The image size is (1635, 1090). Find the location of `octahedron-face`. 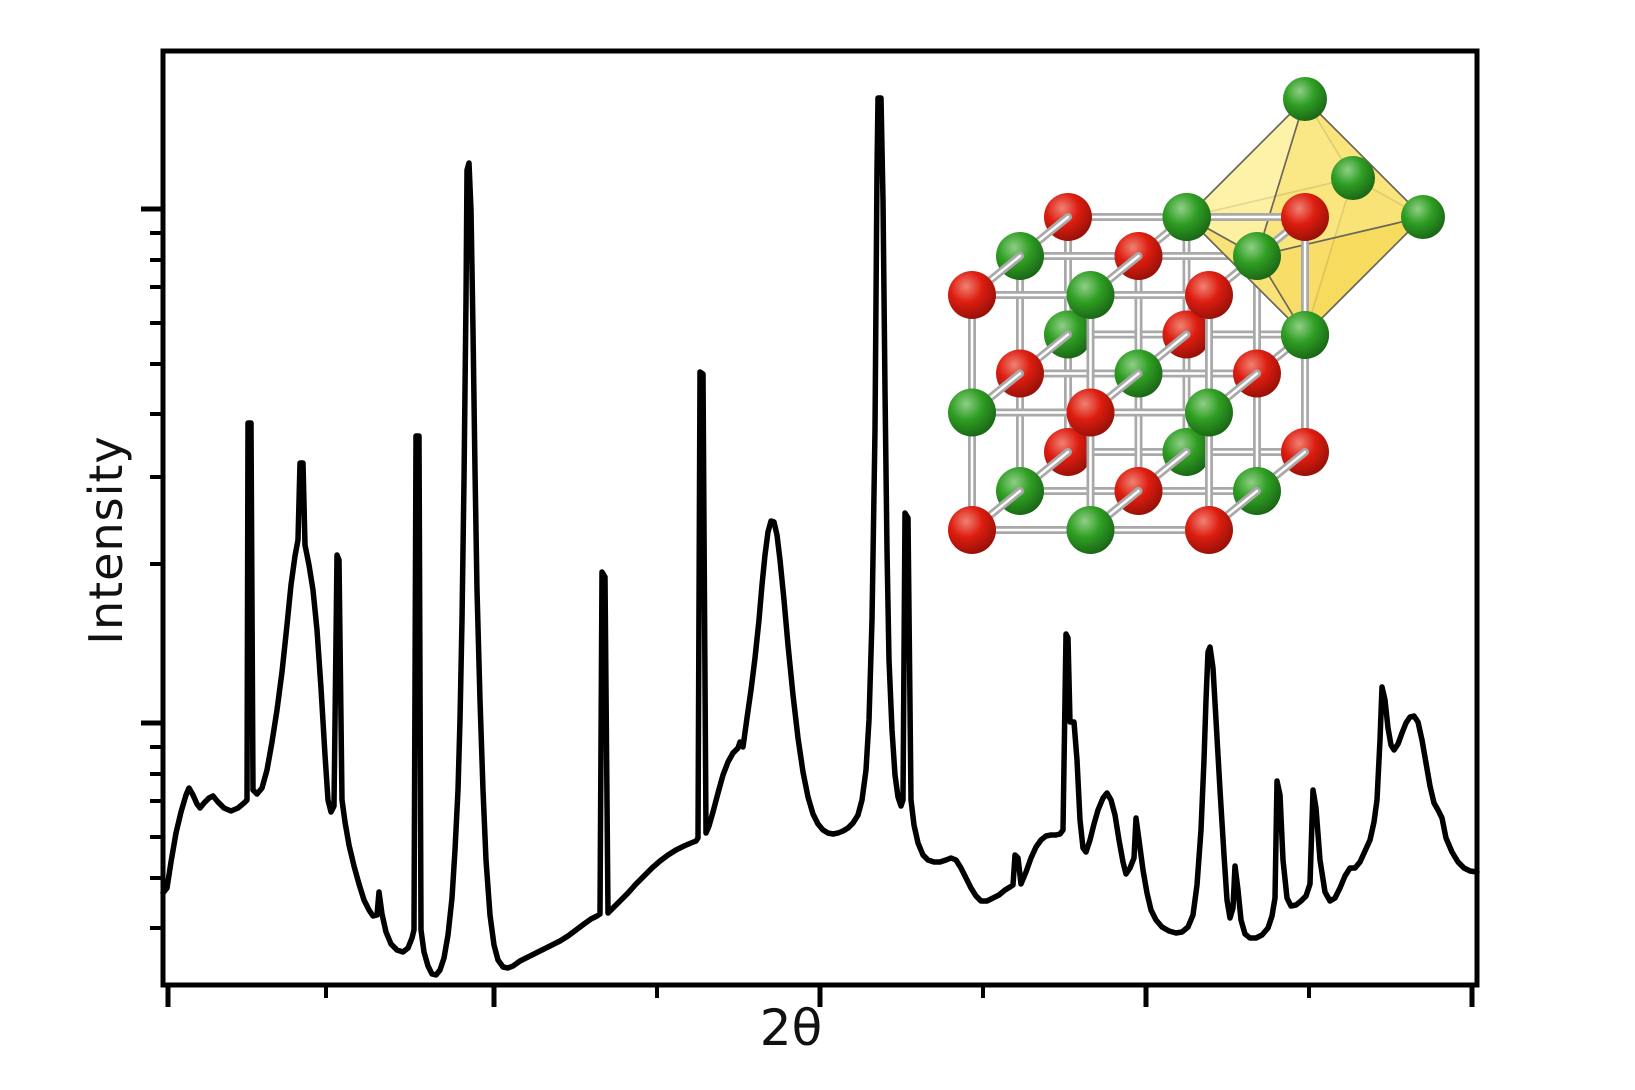

octahedron-face is located at coordinates (1340, 276).